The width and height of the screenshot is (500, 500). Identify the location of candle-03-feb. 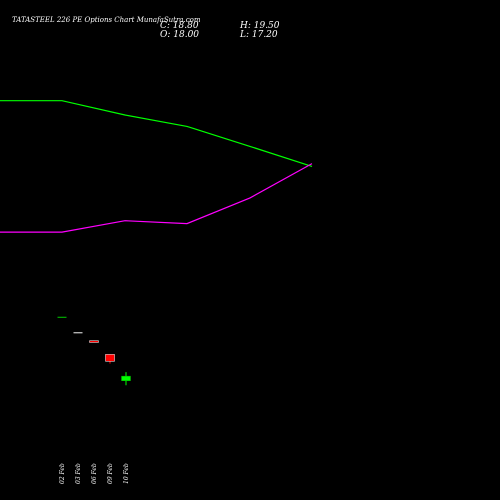
(78, 333).